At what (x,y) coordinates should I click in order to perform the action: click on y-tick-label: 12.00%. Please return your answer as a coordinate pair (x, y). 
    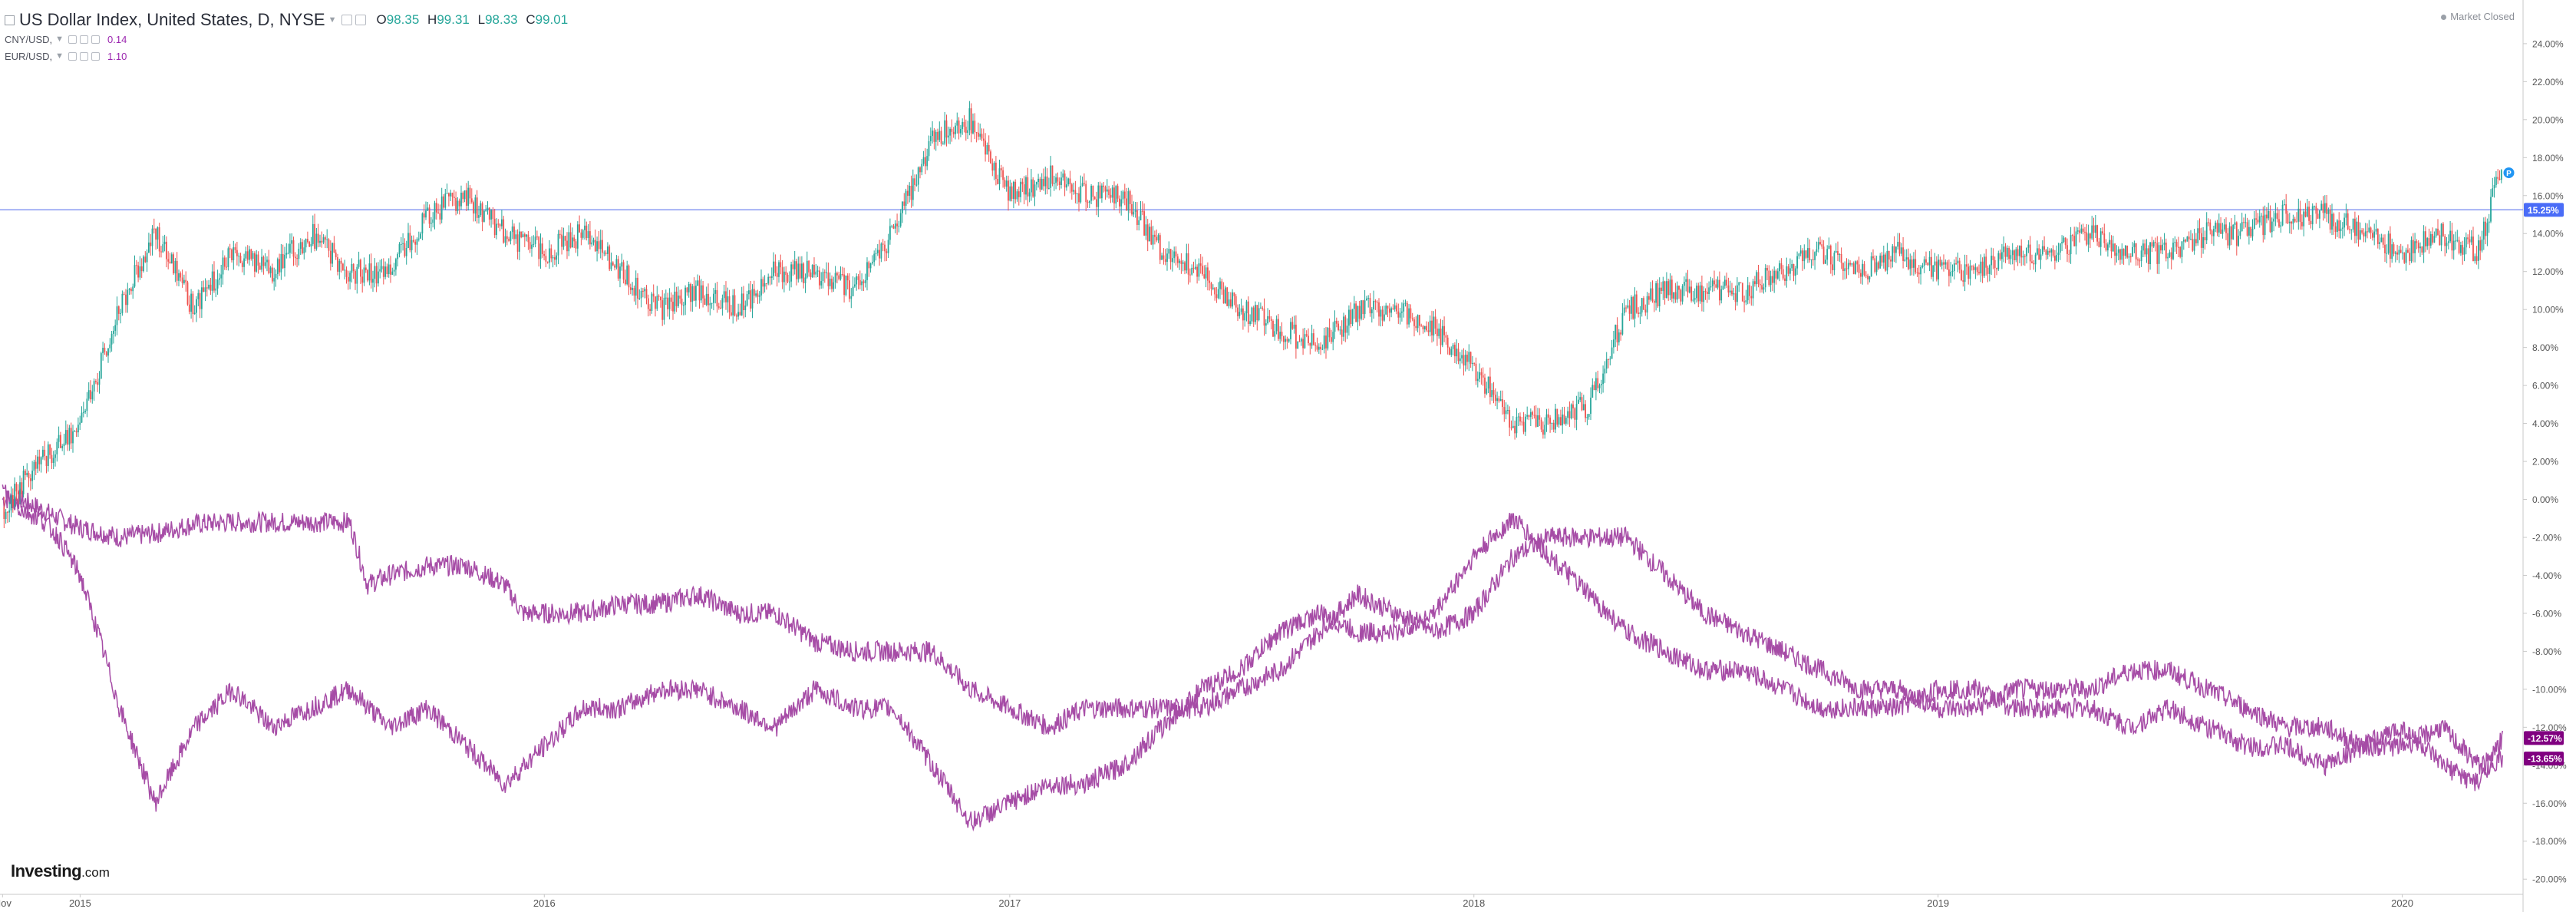
    Looking at the image, I should click on (2548, 271).